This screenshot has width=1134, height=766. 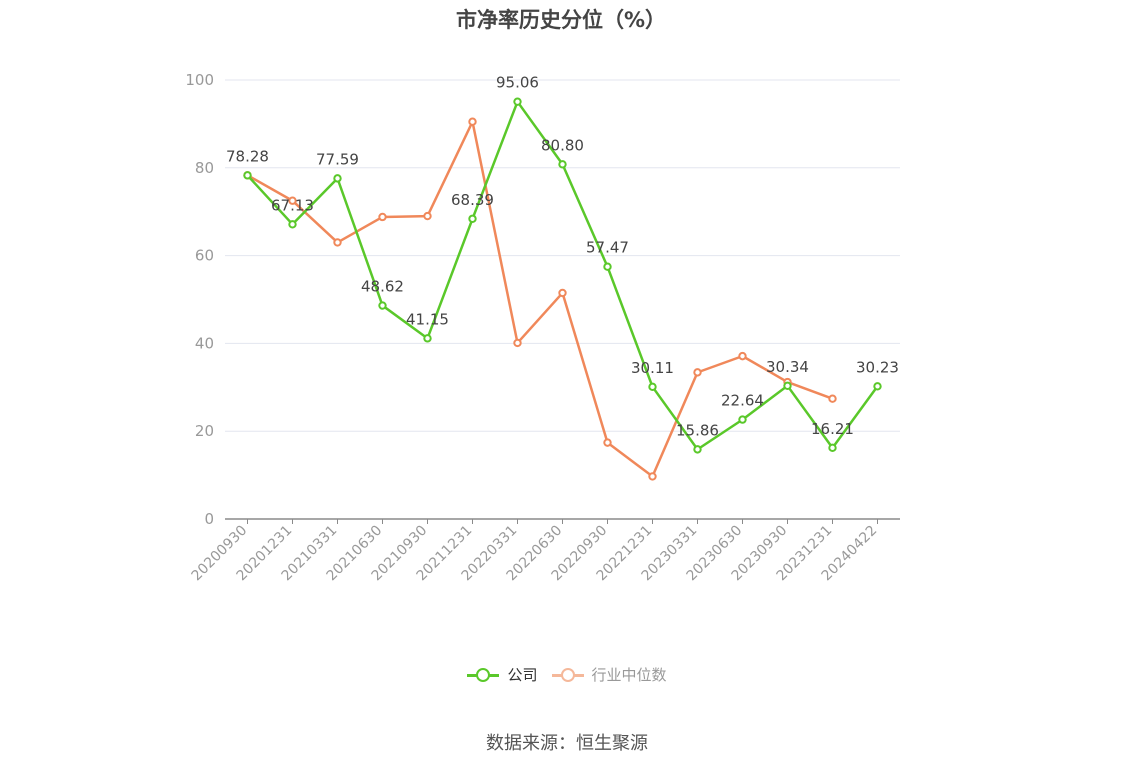 I want to click on data-label: 41.15, so click(x=427, y=319).